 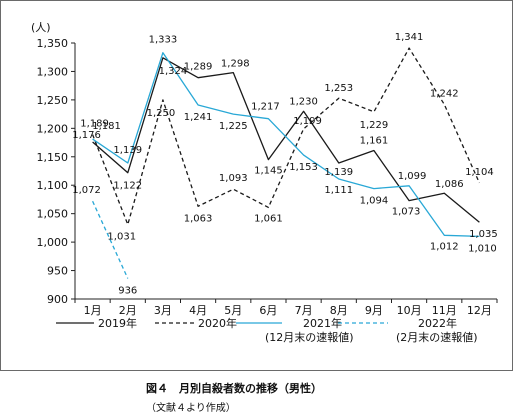 I want to click on data-label: 1,093, so click(x=233, y=178).